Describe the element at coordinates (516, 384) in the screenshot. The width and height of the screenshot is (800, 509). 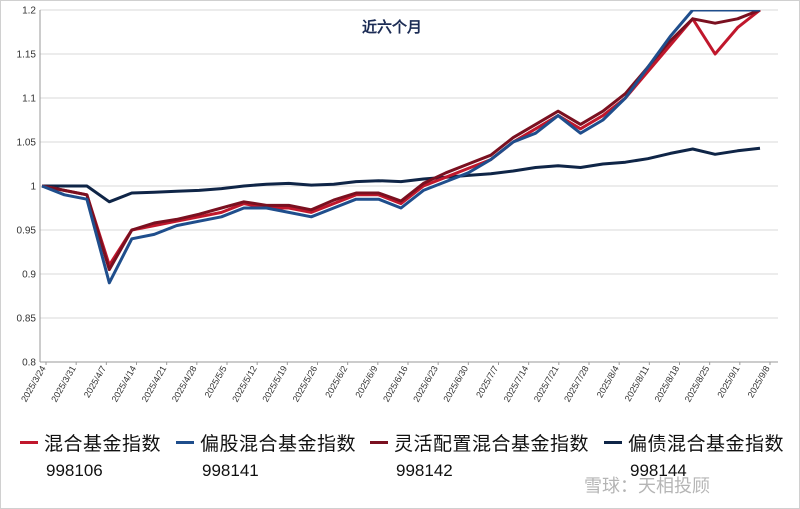
I see `x-tick-label: 2025/7/14` at that location.